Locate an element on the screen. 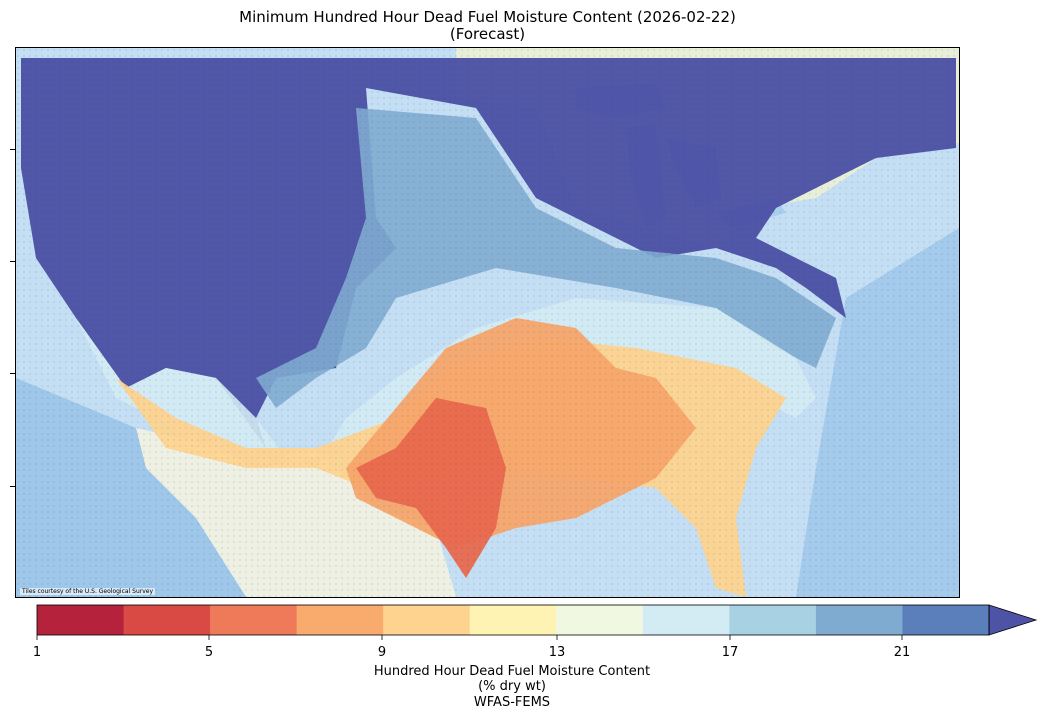 The image size is (1046, 721). colorbar-tick-label: 9 is located at coordinates (382, 652).